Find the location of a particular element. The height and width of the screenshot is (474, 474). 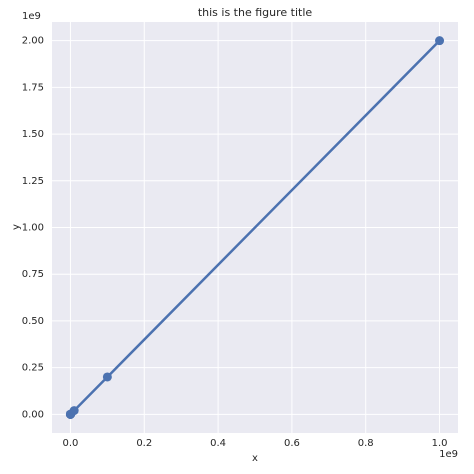

y-tick-label: 1.00 is located at coordinates (33, 228).